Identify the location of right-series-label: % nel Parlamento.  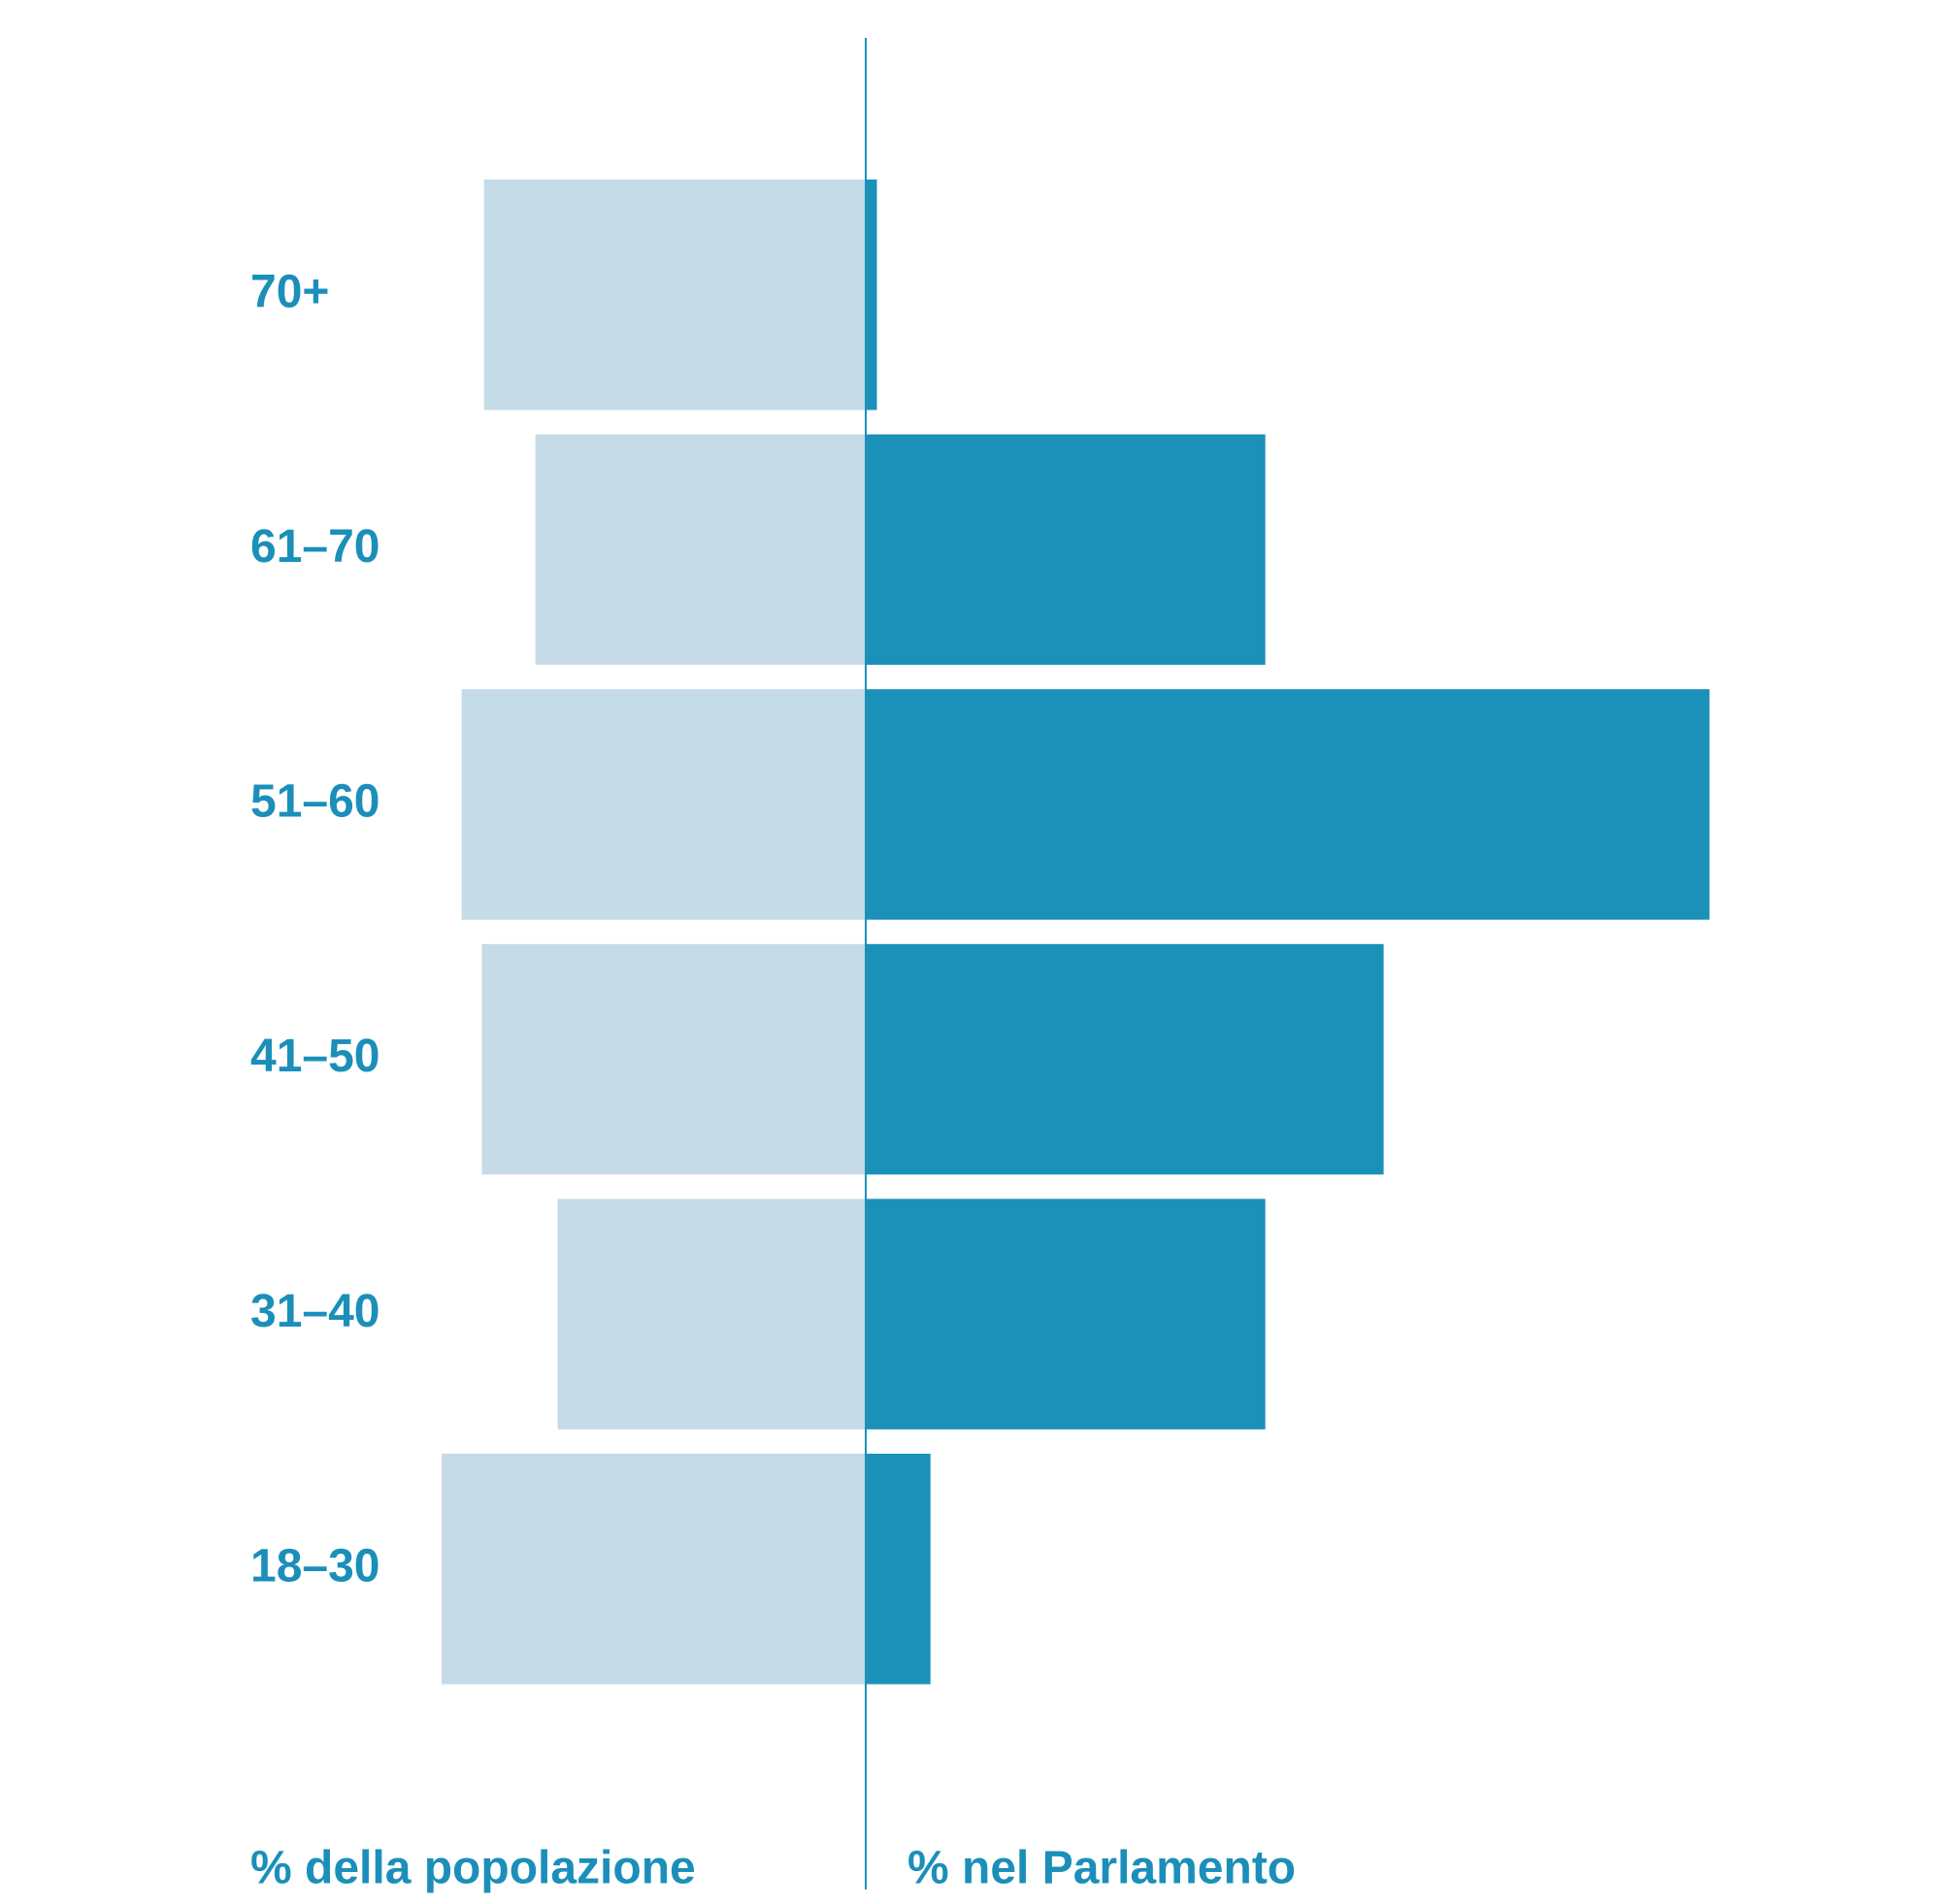
(1101, 1868).